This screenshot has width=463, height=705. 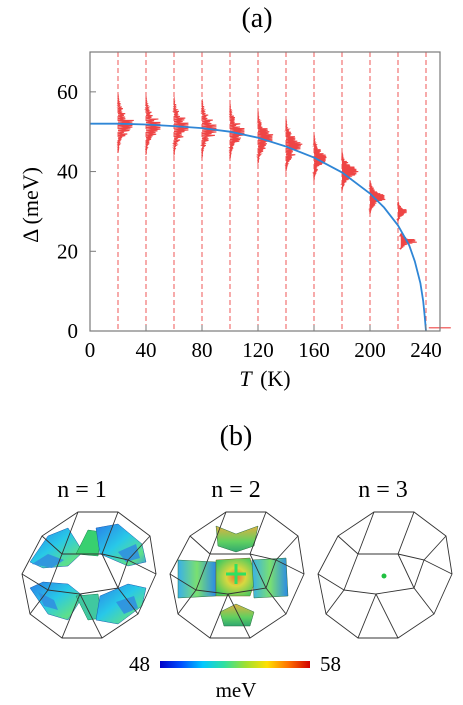 I want to click on subpanel-n2-label: n = 2, so click(x=236, y=490).